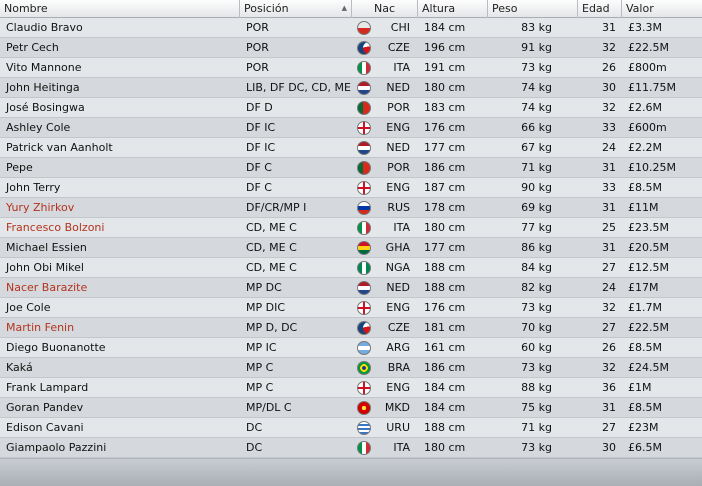  I want to click on player-age: 30, so click(609, 447).